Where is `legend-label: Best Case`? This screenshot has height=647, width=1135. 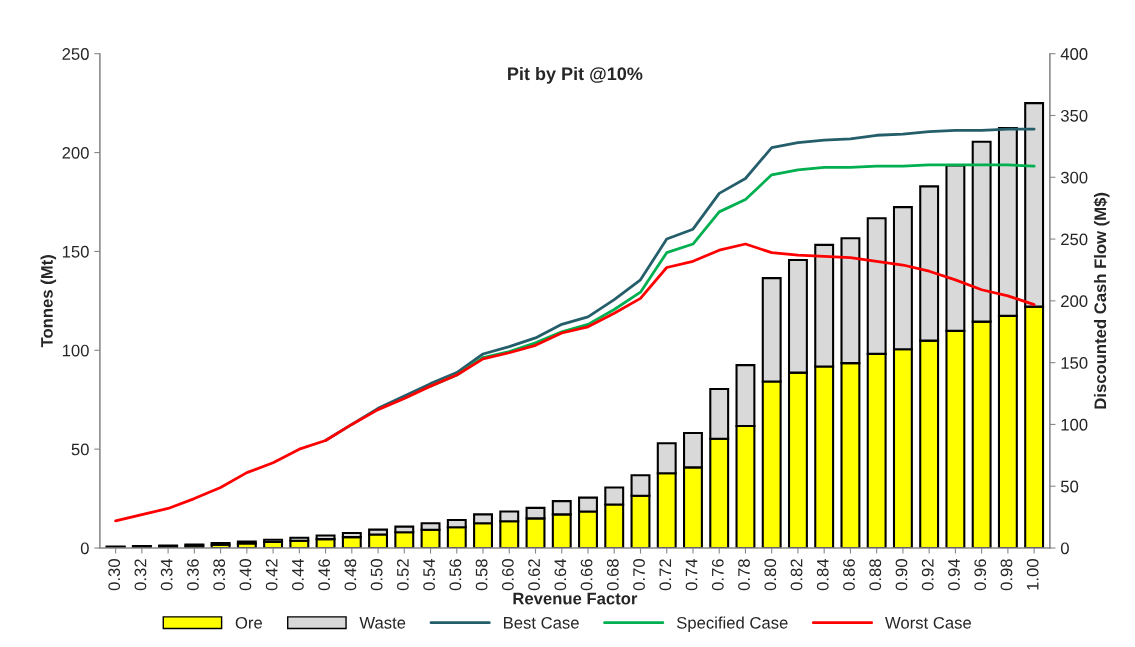 legend-label: Best Case is located at coordinates (541, 622).